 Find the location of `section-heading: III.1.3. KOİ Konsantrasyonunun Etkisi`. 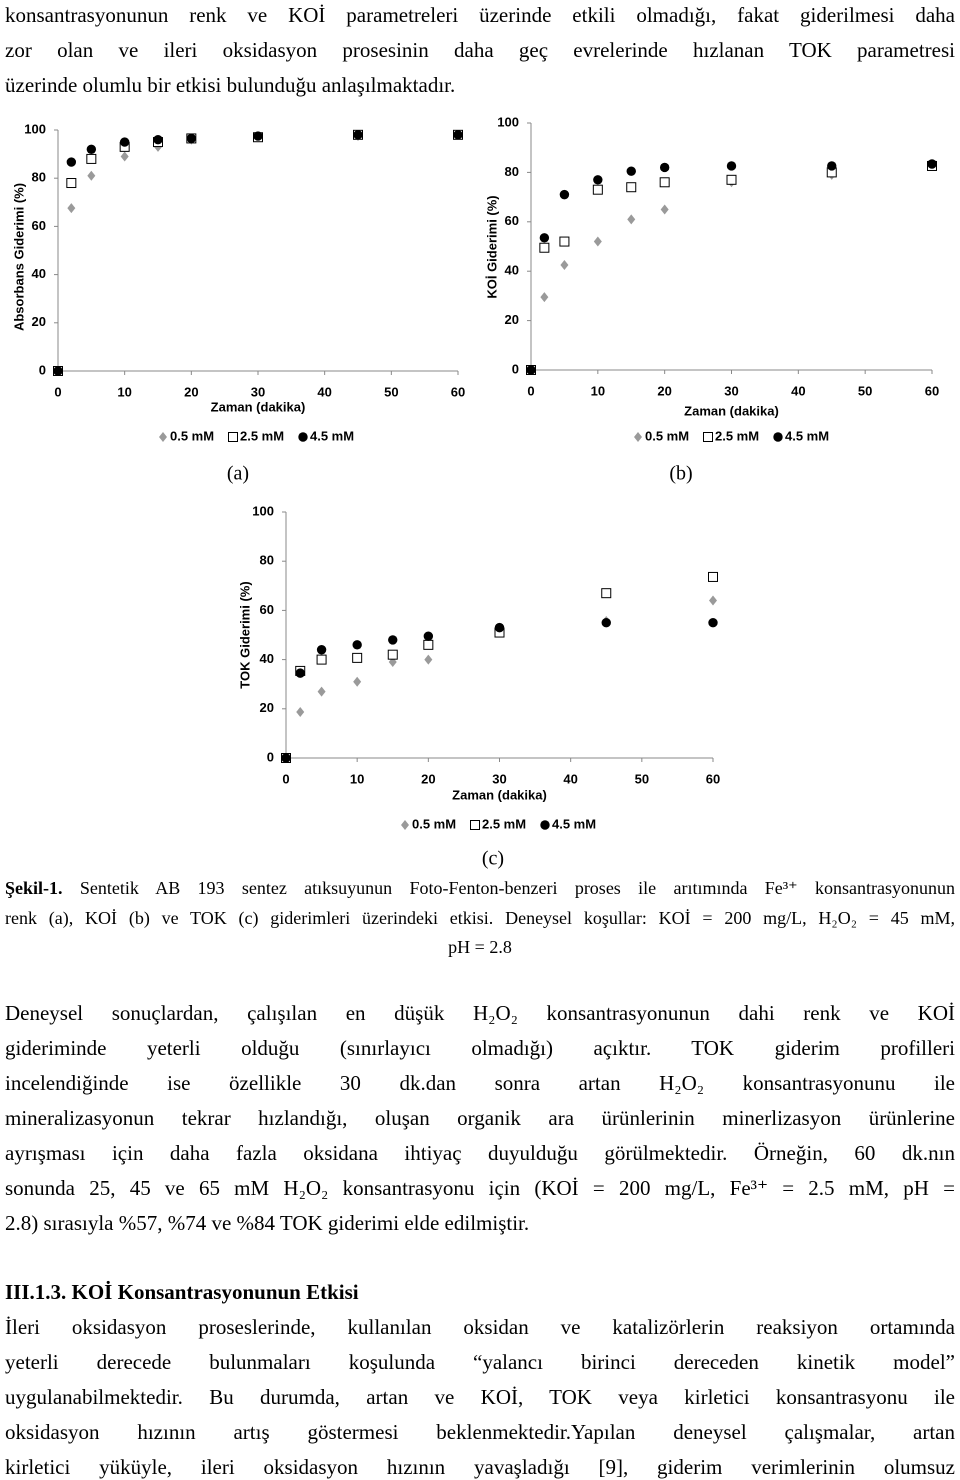

section-heading: III.1.3. KOİ Konsantrasyonunun Etkisi is located at coordinates (182, 1292).